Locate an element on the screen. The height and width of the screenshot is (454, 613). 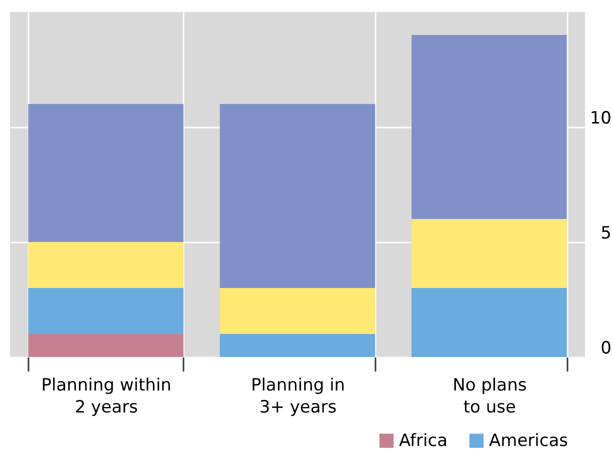
legend-label: Africa is located at coordinates (423, 440).